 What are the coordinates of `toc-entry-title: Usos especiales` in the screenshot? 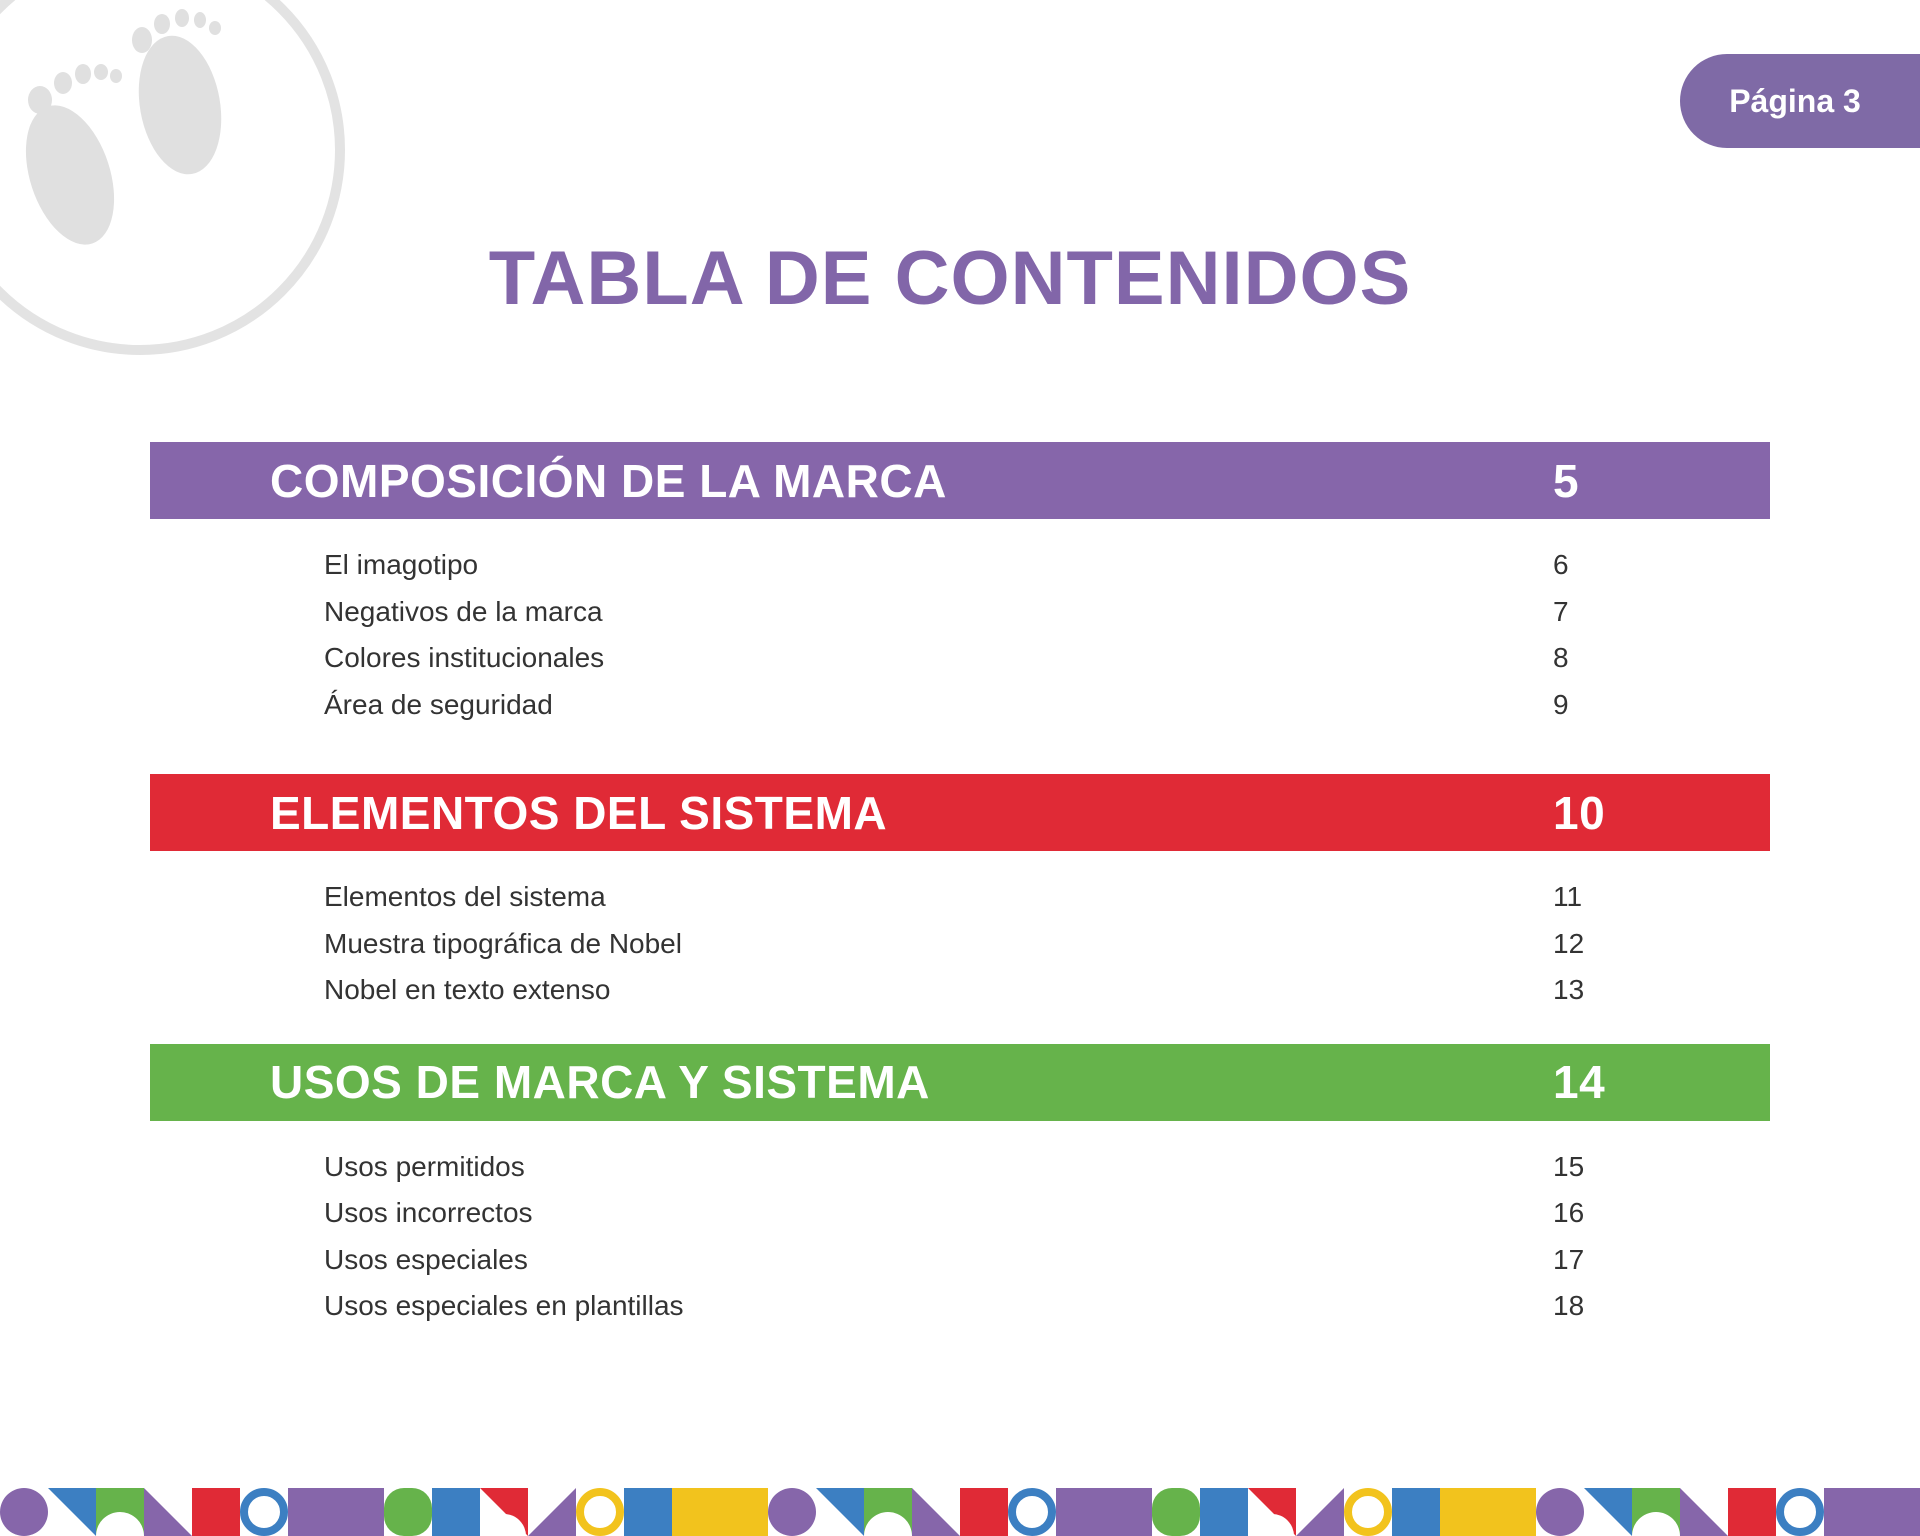 It's located at (426, 1259).